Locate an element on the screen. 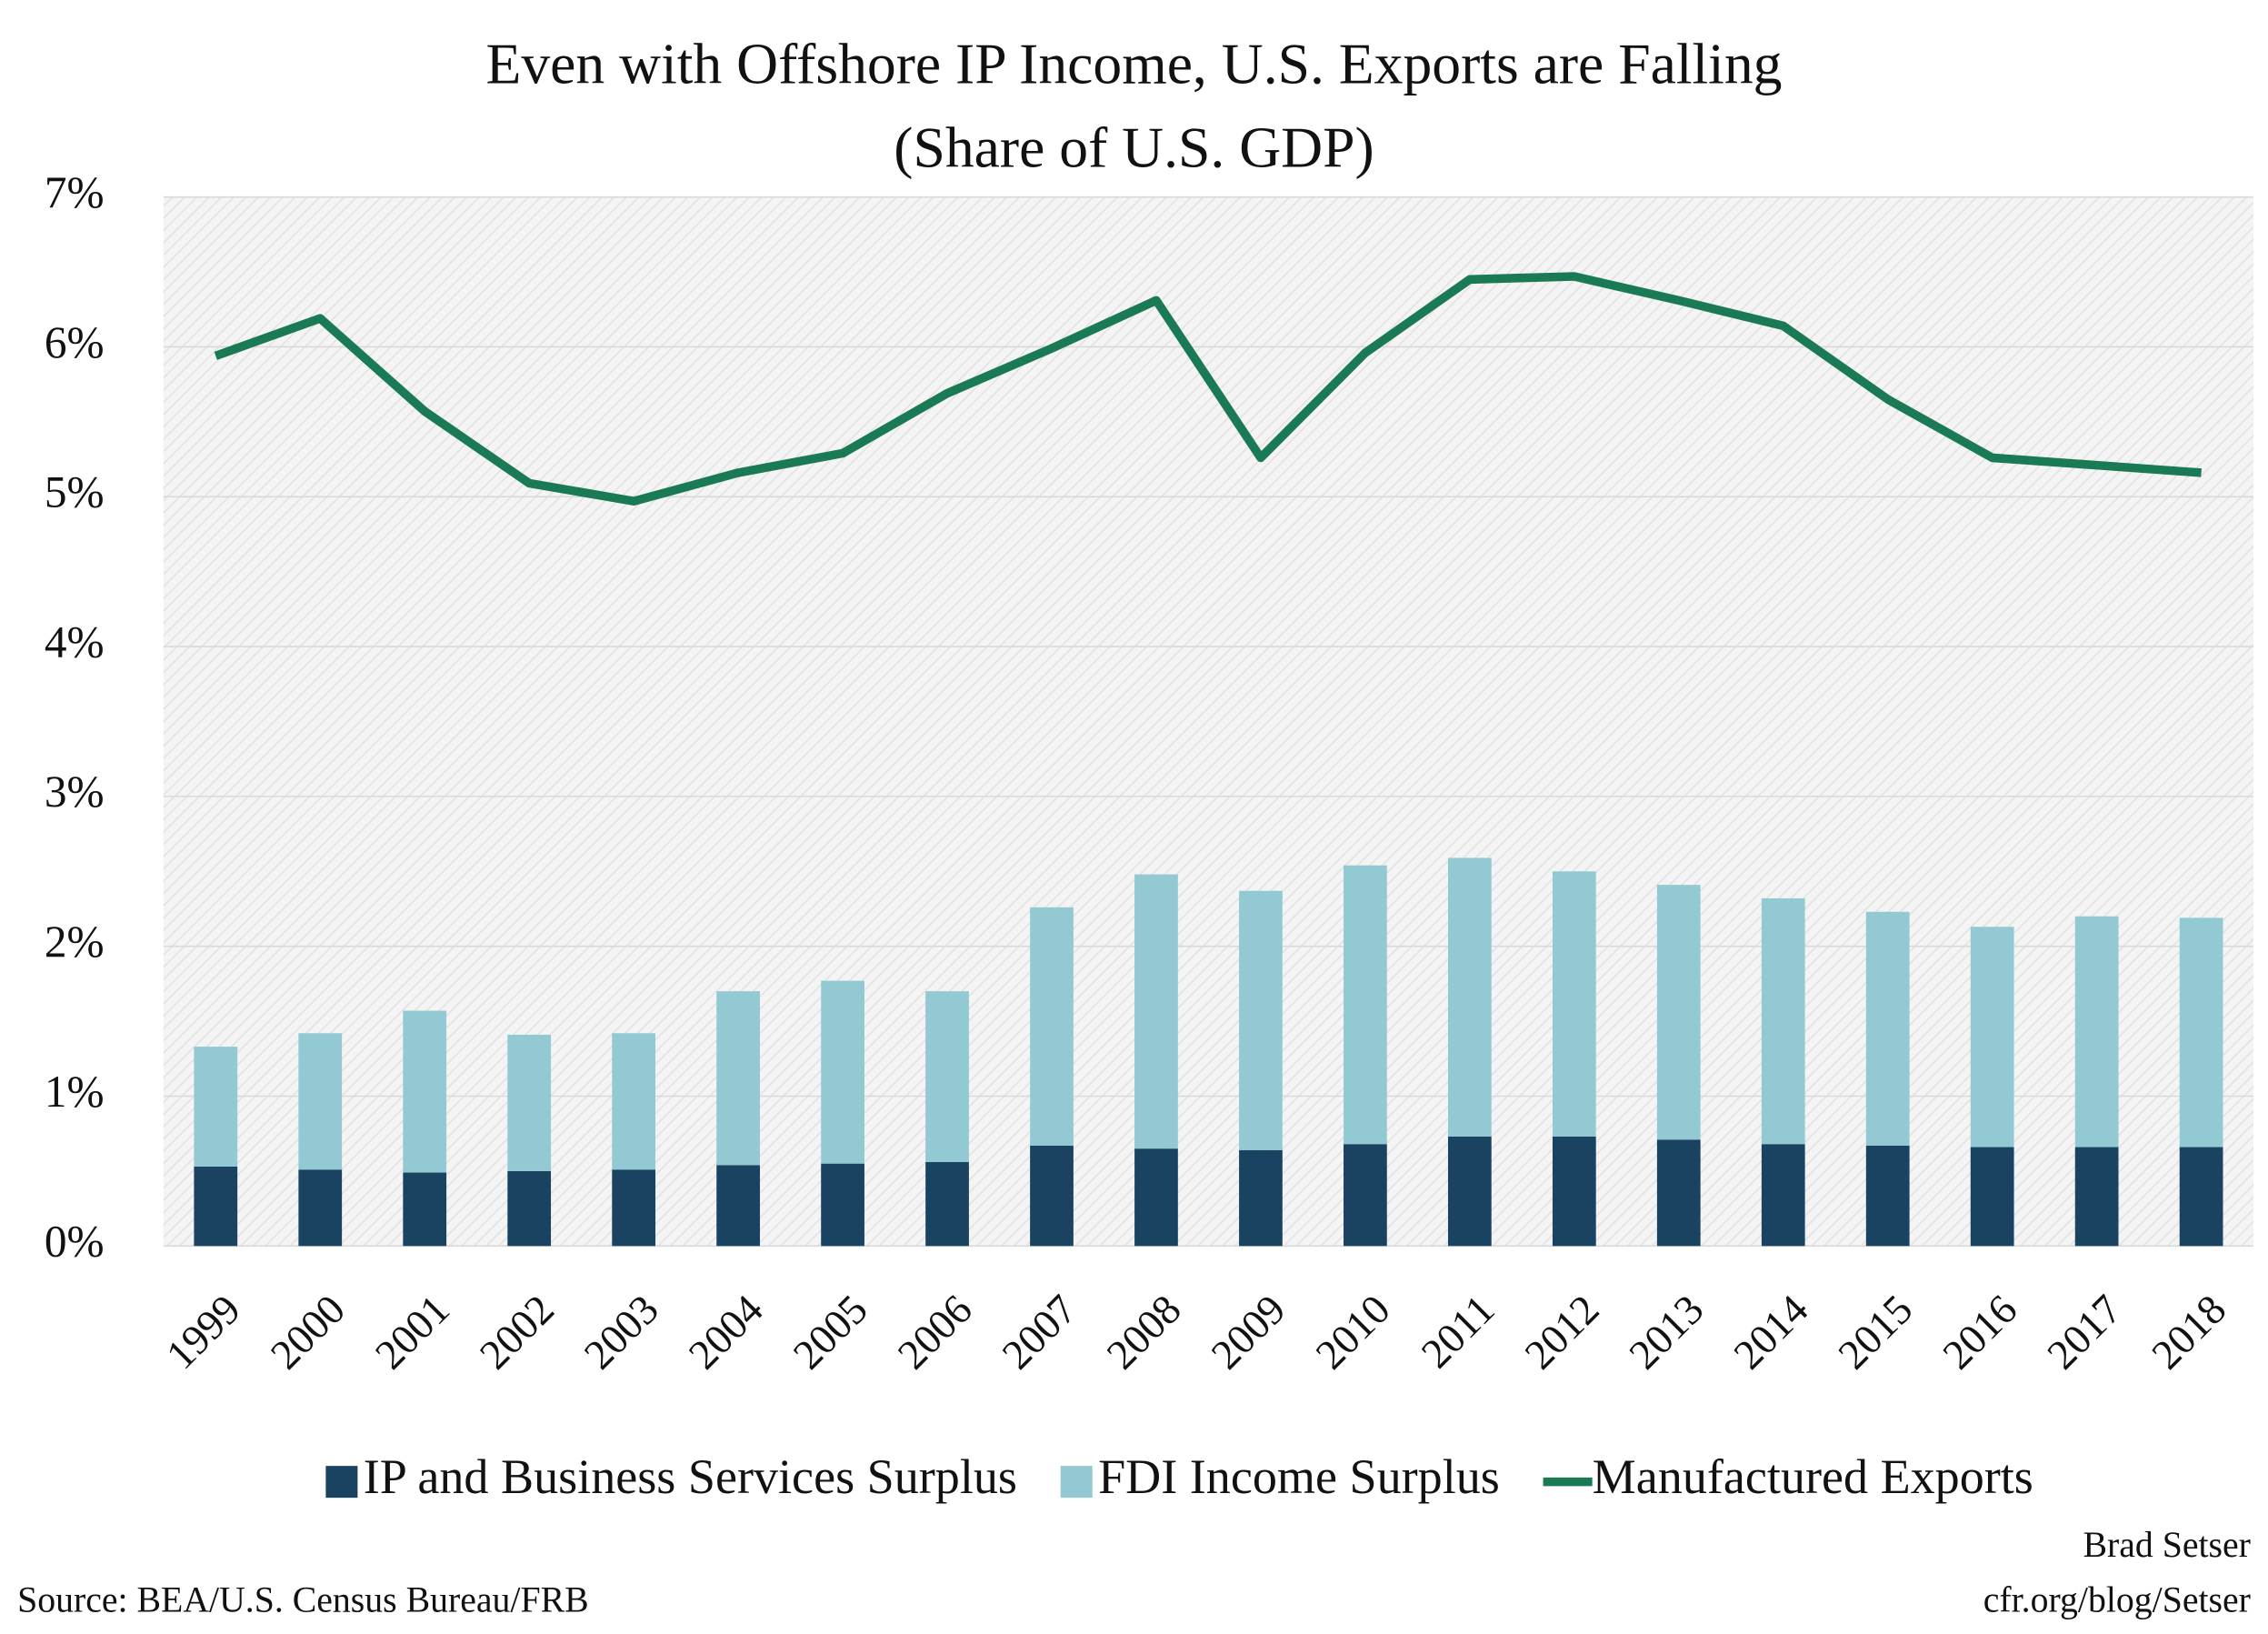 The image size is (2268, 1634). x-tick-label: 1999 is located at coordinates (203, 1332).